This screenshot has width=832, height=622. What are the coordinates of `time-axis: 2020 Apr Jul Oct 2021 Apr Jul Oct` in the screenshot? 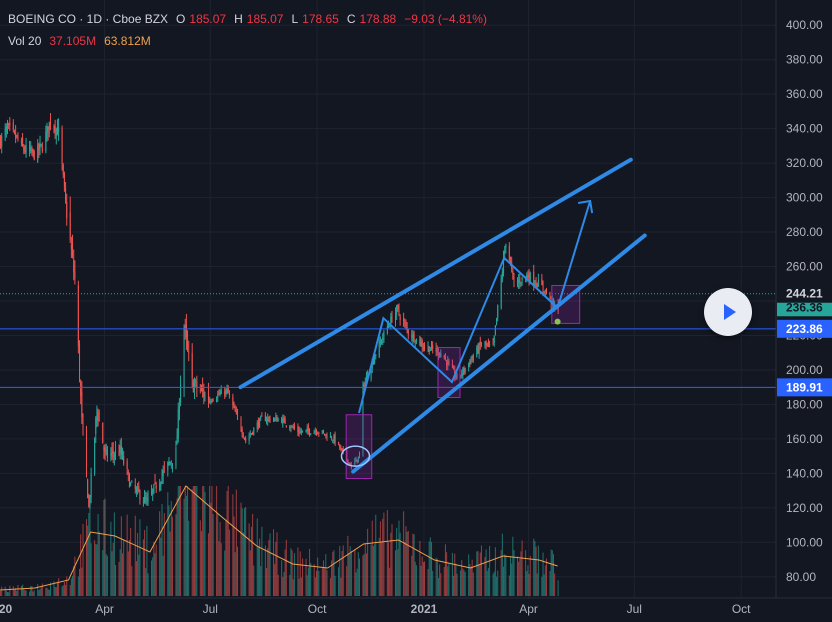 It's located at (416, 609).